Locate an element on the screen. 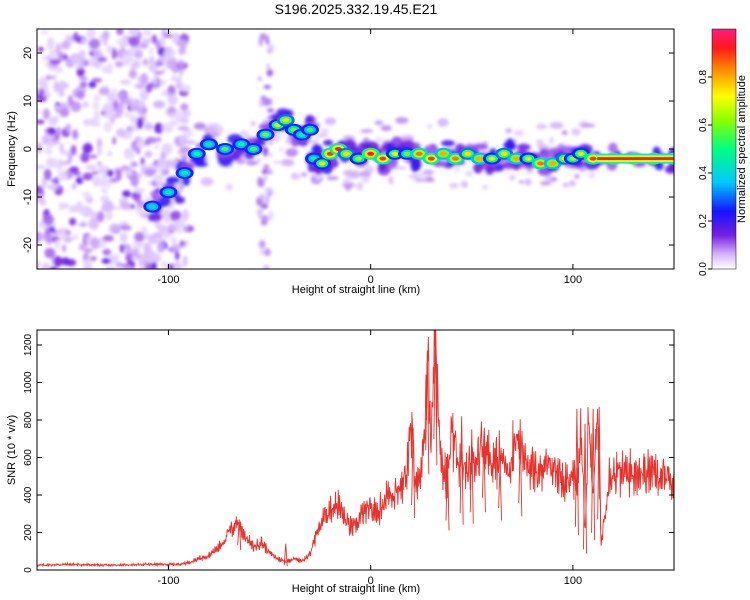 The height and width of the screenshot is (600, 750). y-tick-label: 20 is located at coordinates (28, 53).